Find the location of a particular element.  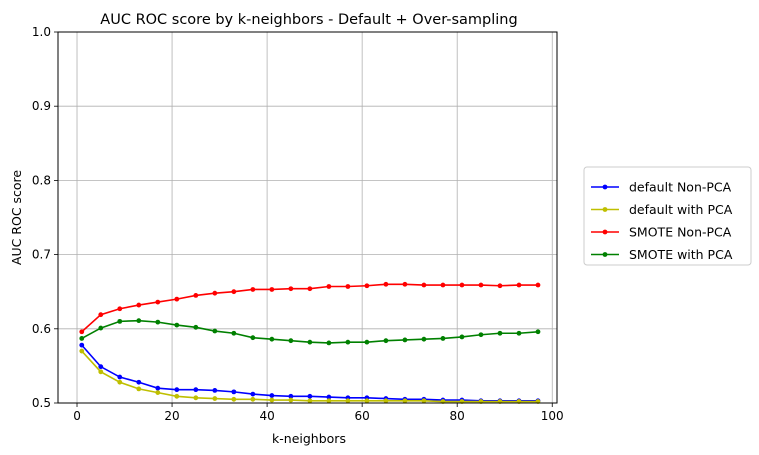

x-tick-label: 20 is located at coordinates (171, 416).